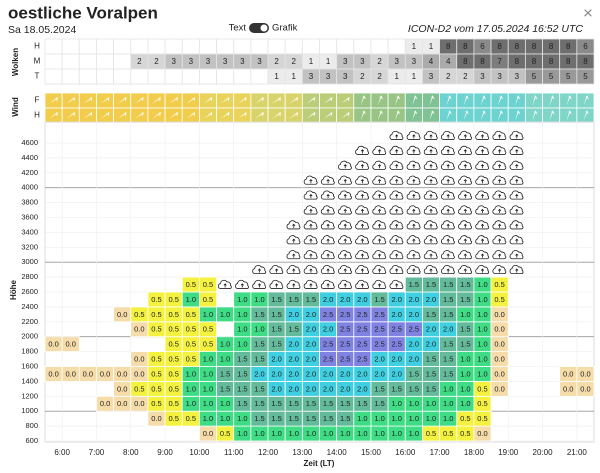 This screenshot has width=600, height=473. I want to click on y-axis-label: Höhe, so click(13, 289).